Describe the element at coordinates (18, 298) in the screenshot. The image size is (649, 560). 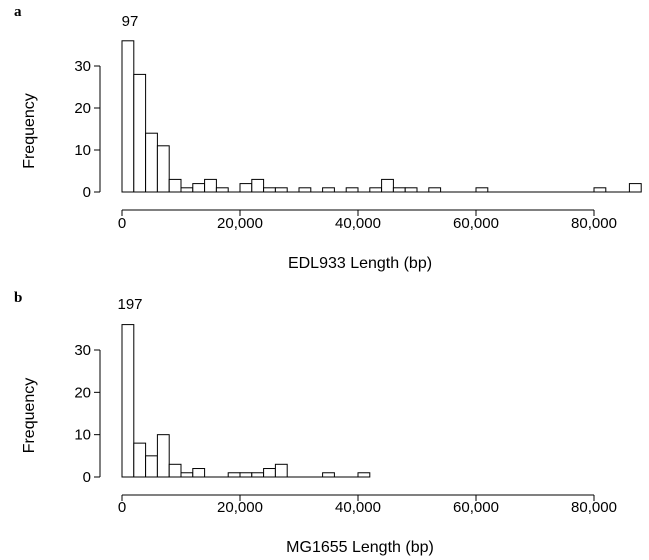
I see `panel-label: b` at that location.